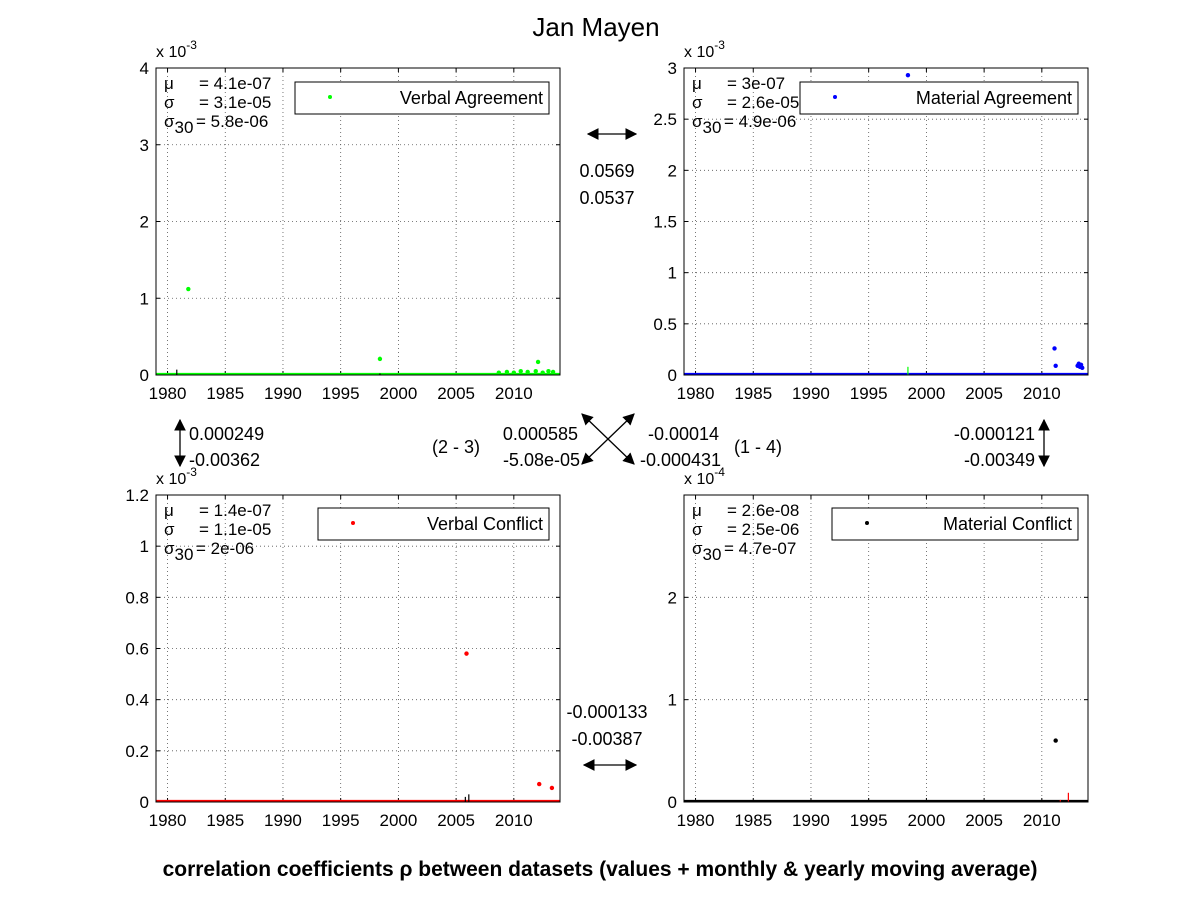 This screenshot has width=1201, height=901. I want to click on y-tick-label: 2.5, so click(665, 119).